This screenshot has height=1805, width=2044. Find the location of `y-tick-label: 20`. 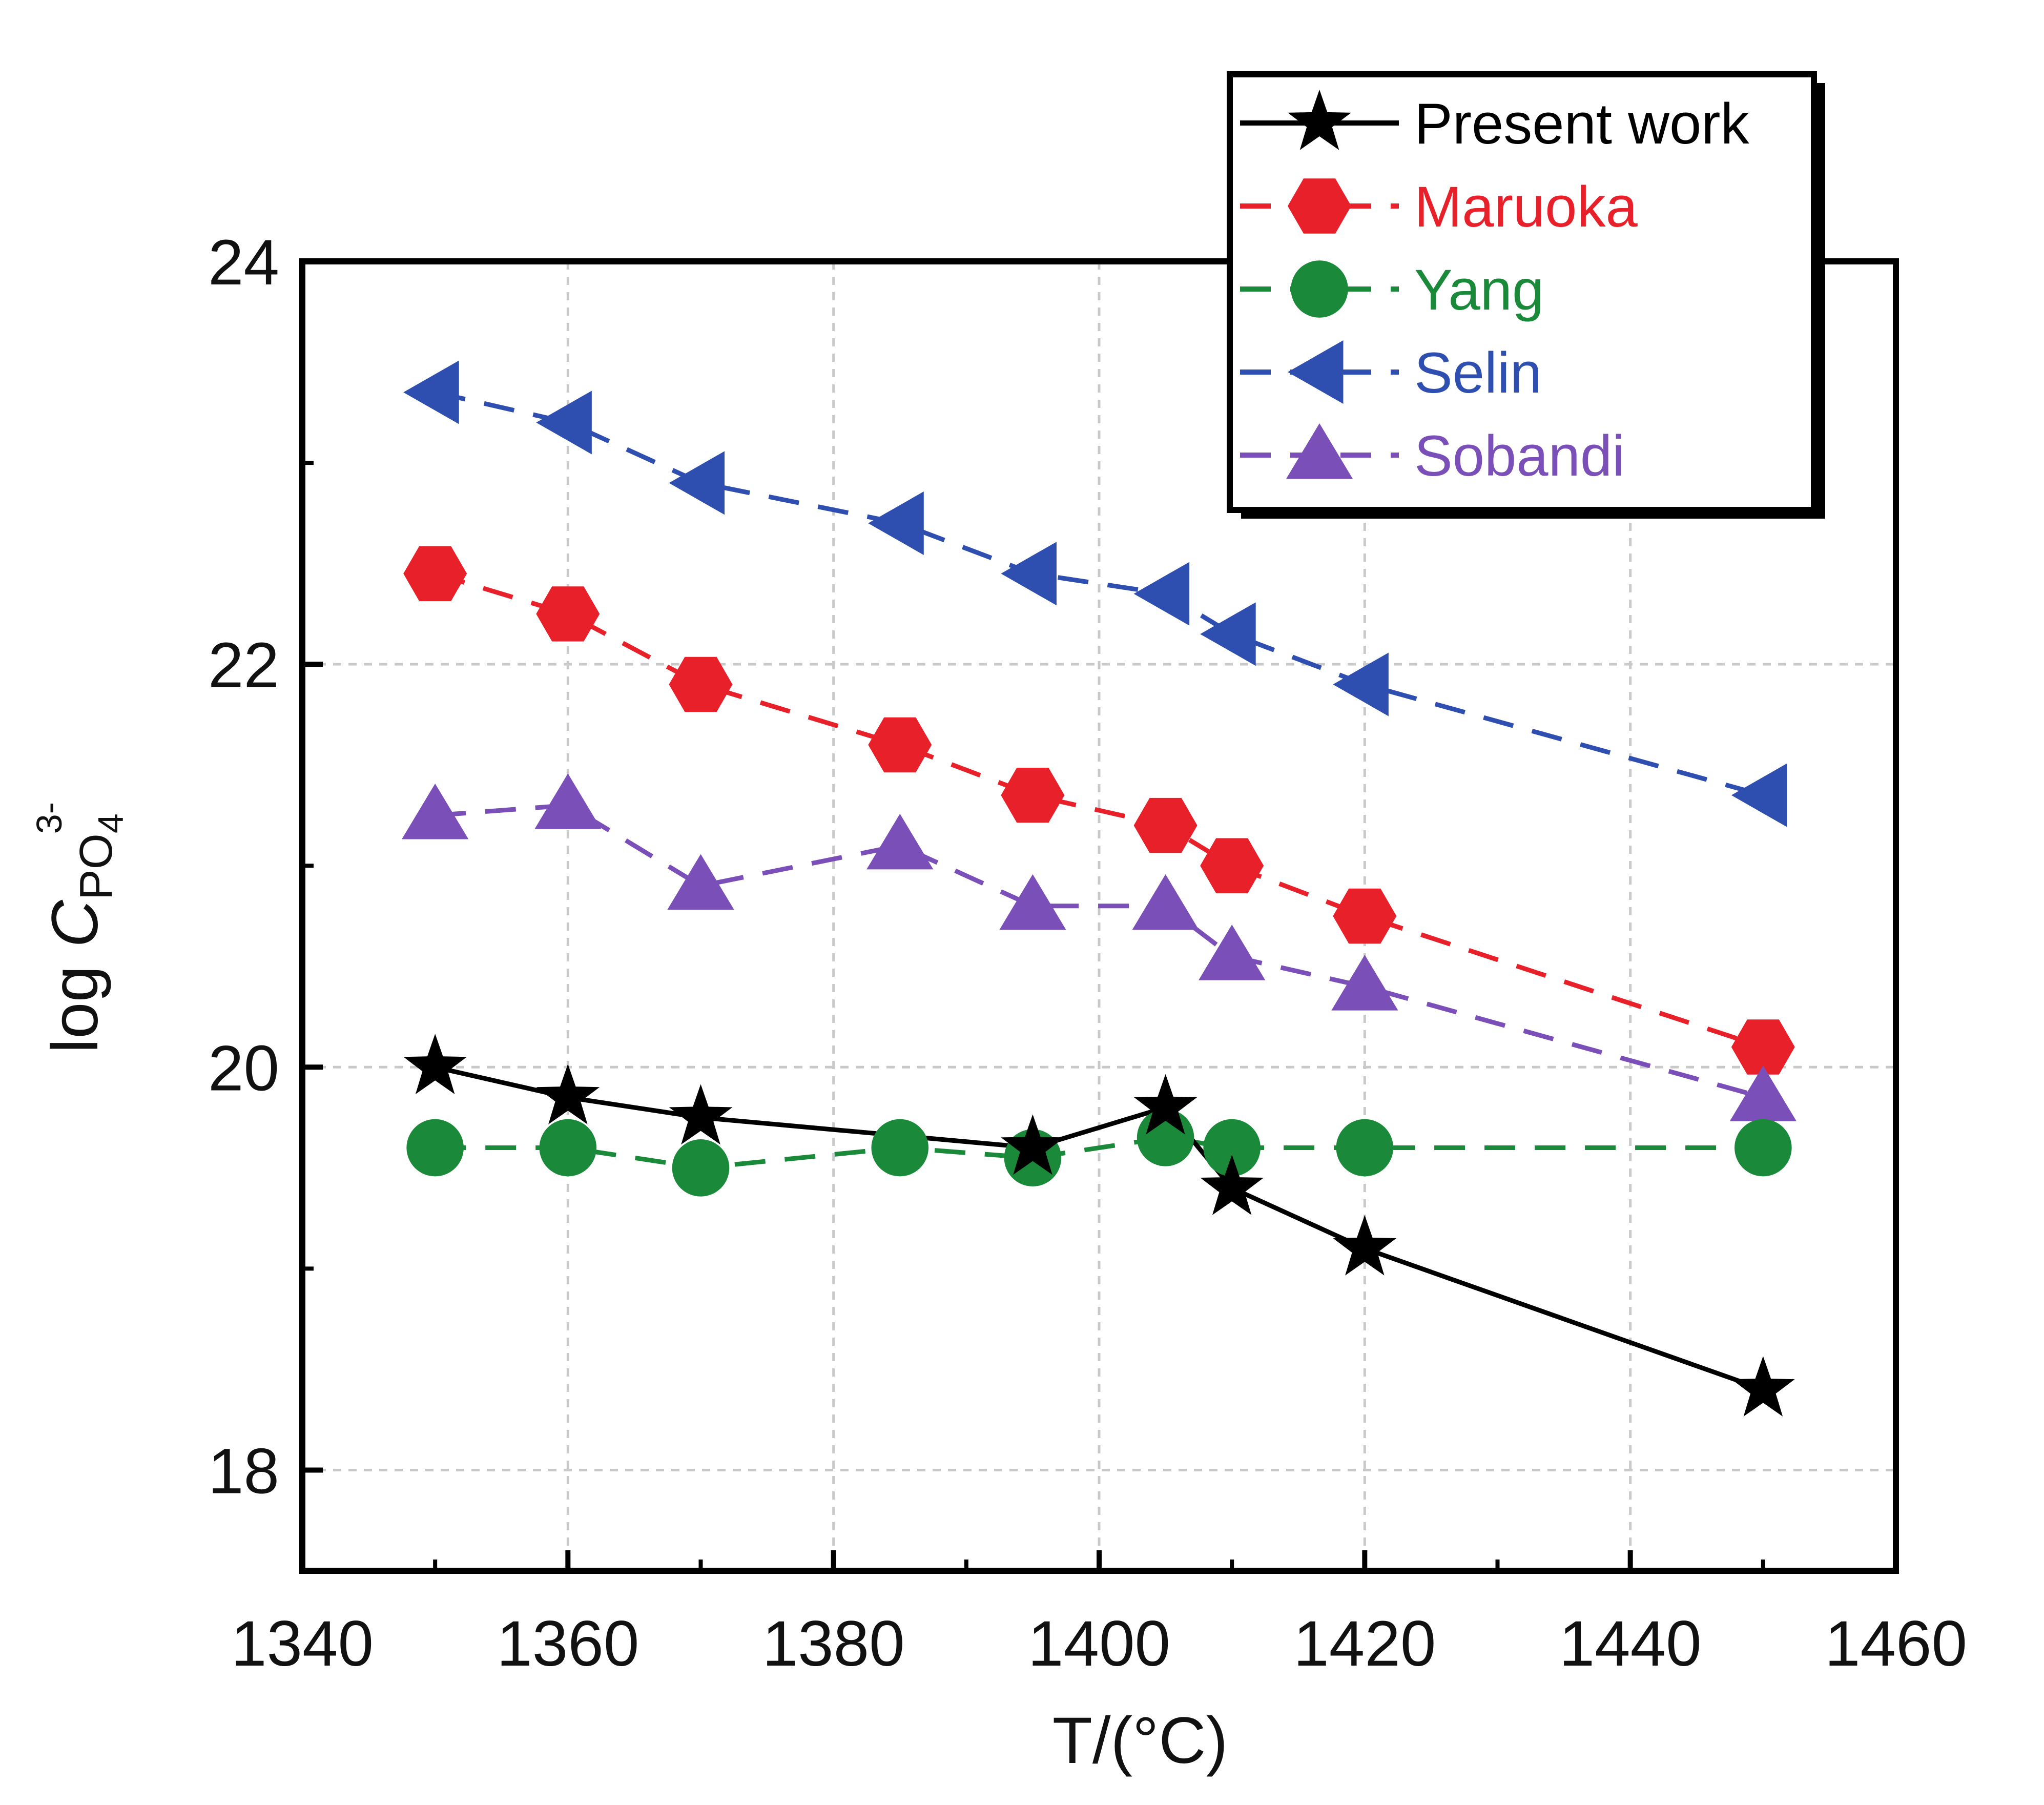

y-tick-label: 20 is located at coordinates (243, 1068).